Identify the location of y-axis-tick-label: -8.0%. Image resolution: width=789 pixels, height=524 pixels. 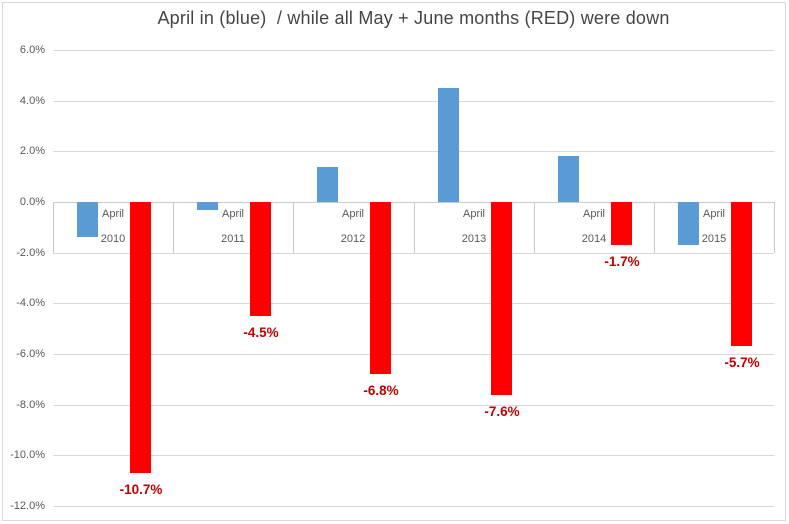
(30, 405).